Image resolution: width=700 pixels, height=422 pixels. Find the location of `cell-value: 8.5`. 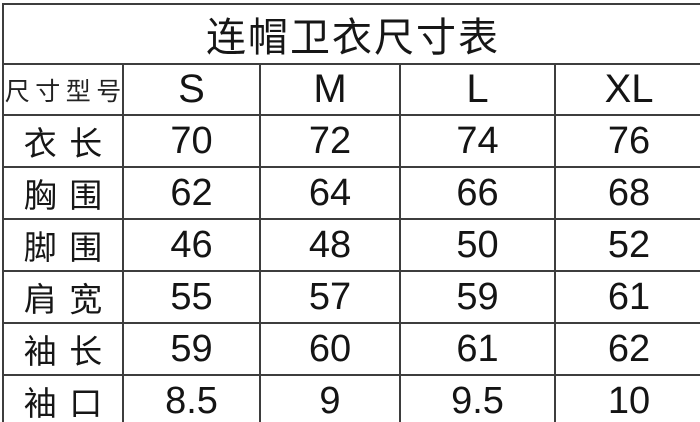

cell-value: 8.5 is located at coordinates (191, 398).